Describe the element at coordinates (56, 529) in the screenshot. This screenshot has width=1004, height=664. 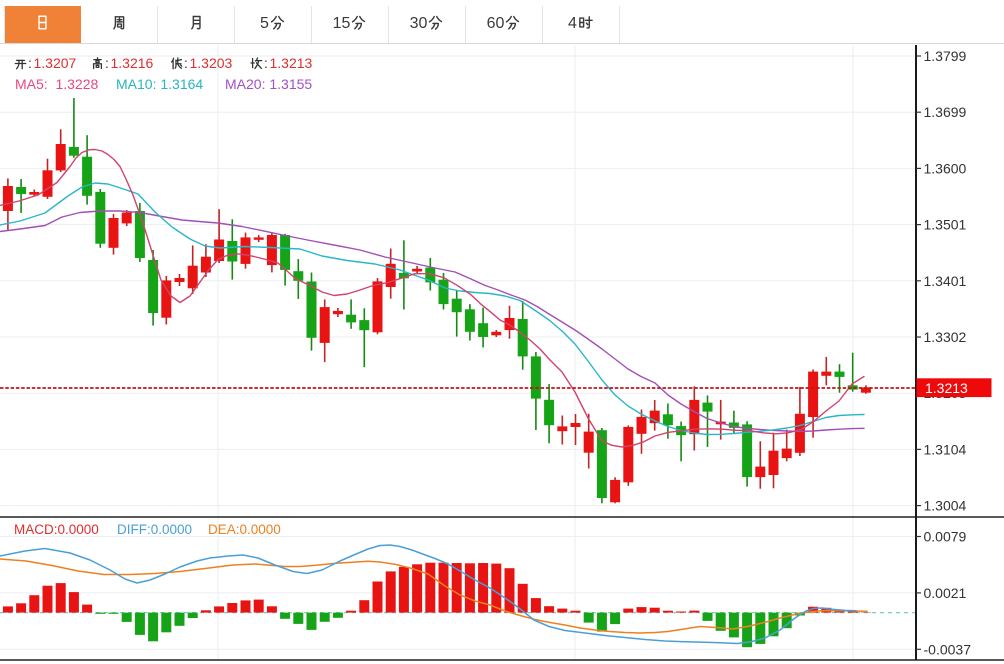
I see `svg-text: MACD:0.0000` at that location.